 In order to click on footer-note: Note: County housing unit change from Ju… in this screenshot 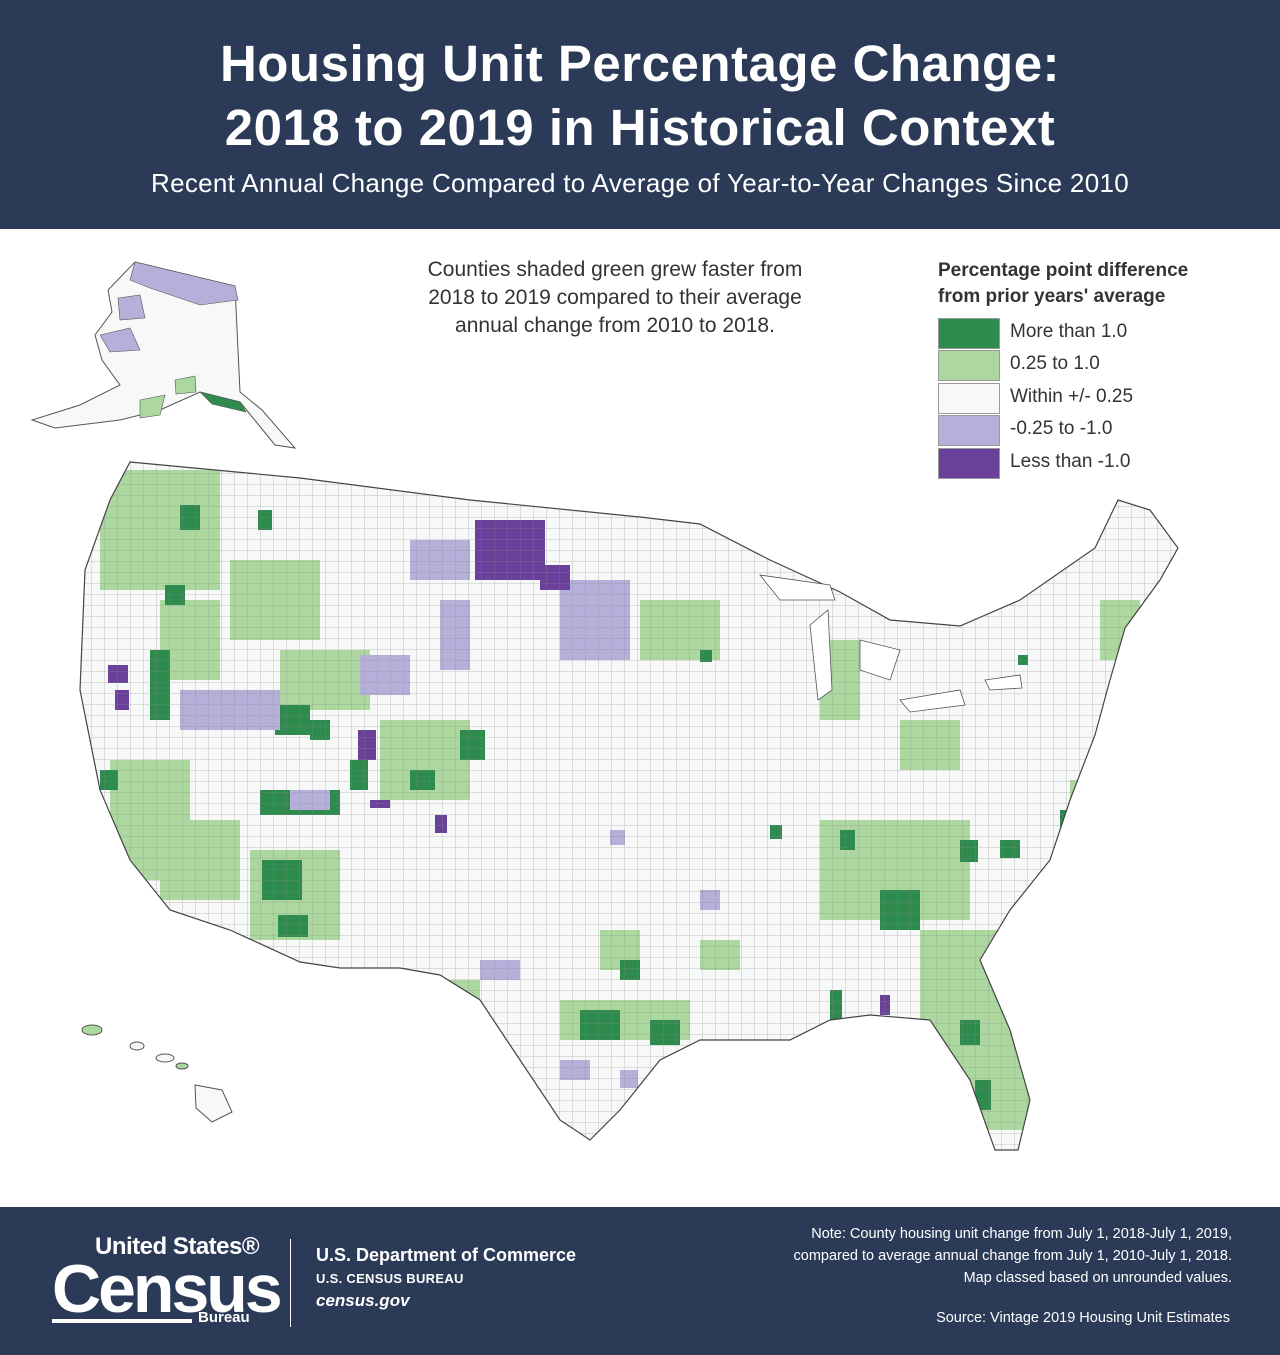, I will do `click(952, 1256)`.